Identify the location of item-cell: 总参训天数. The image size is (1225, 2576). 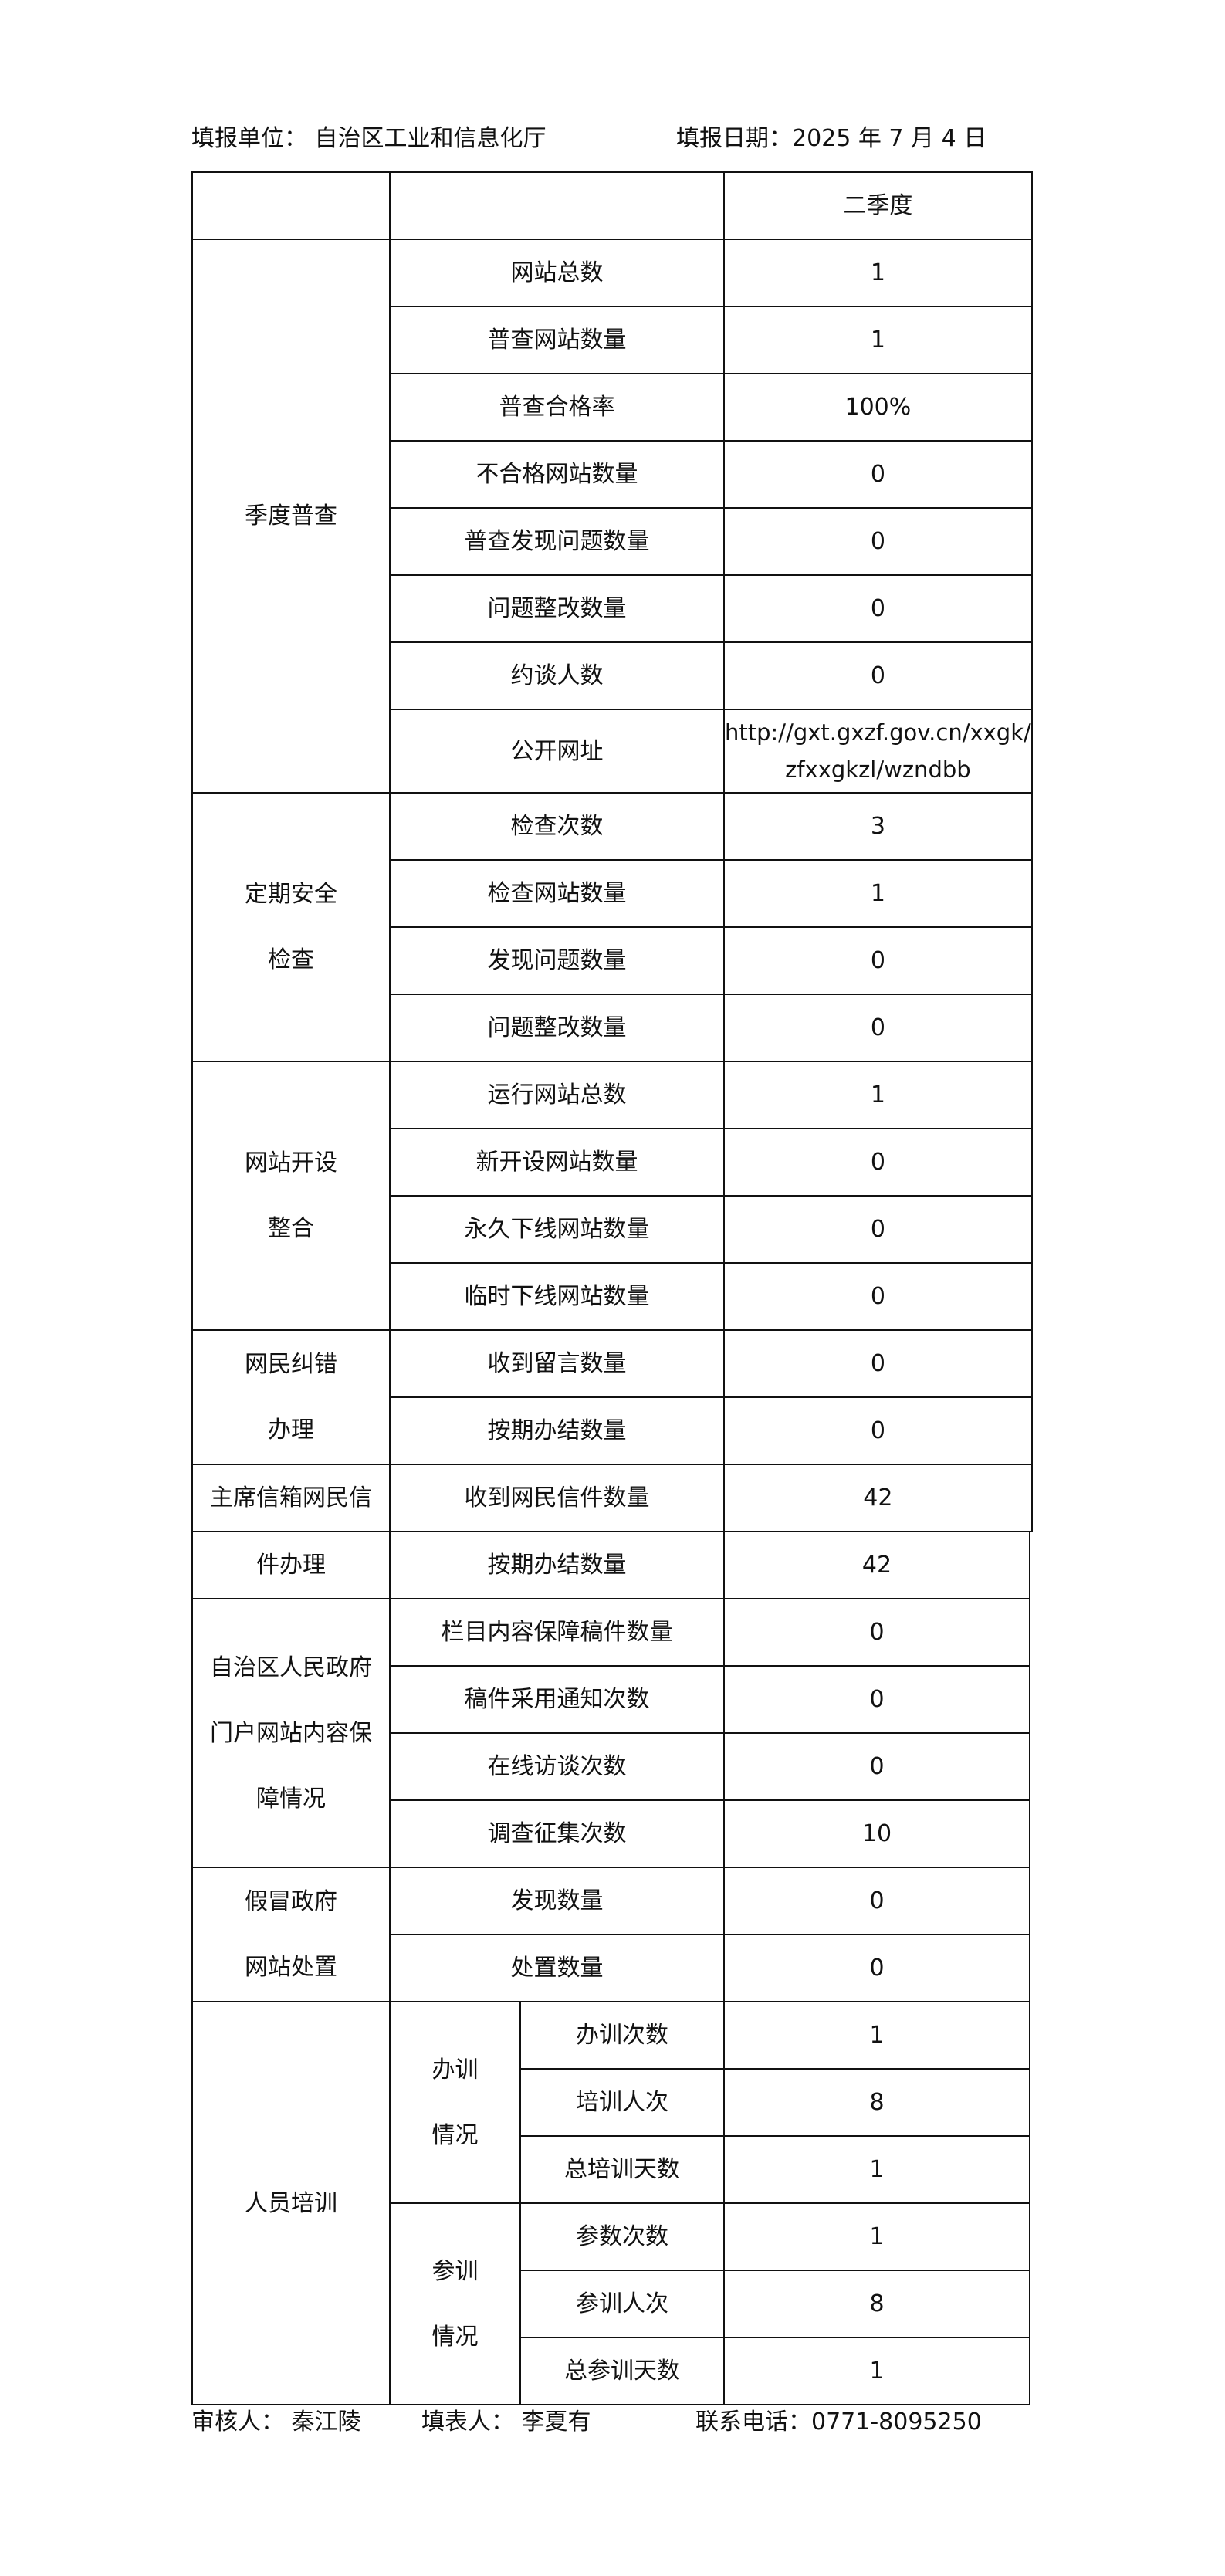
(622, 2371).